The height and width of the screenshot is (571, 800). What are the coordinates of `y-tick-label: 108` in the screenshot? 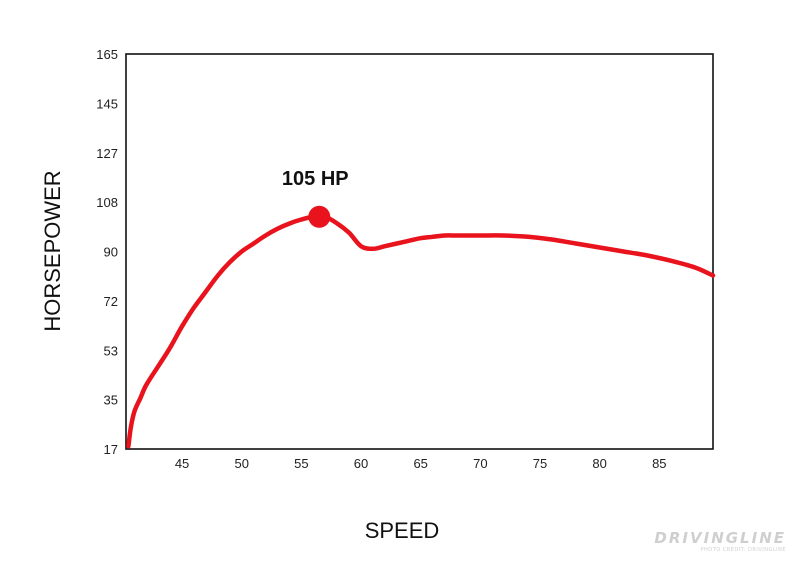 It's located at (107, 202).